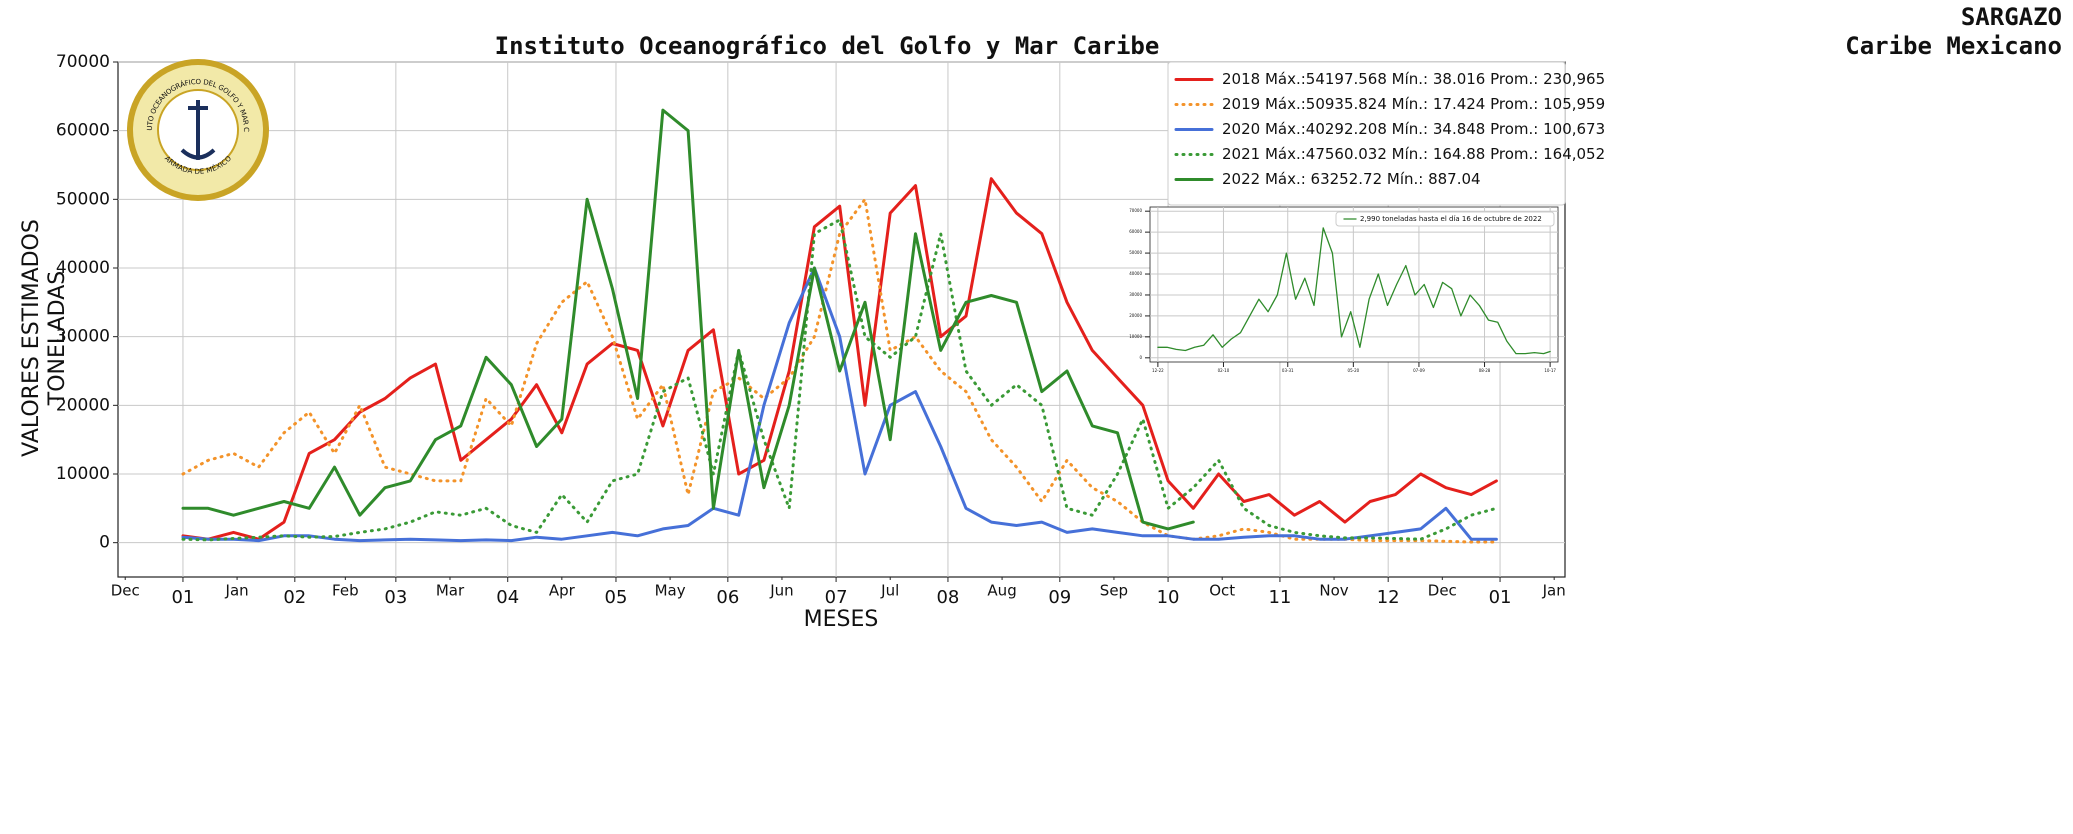  I want to click on x-minor-tick-label: Feb, so click(345, 591).